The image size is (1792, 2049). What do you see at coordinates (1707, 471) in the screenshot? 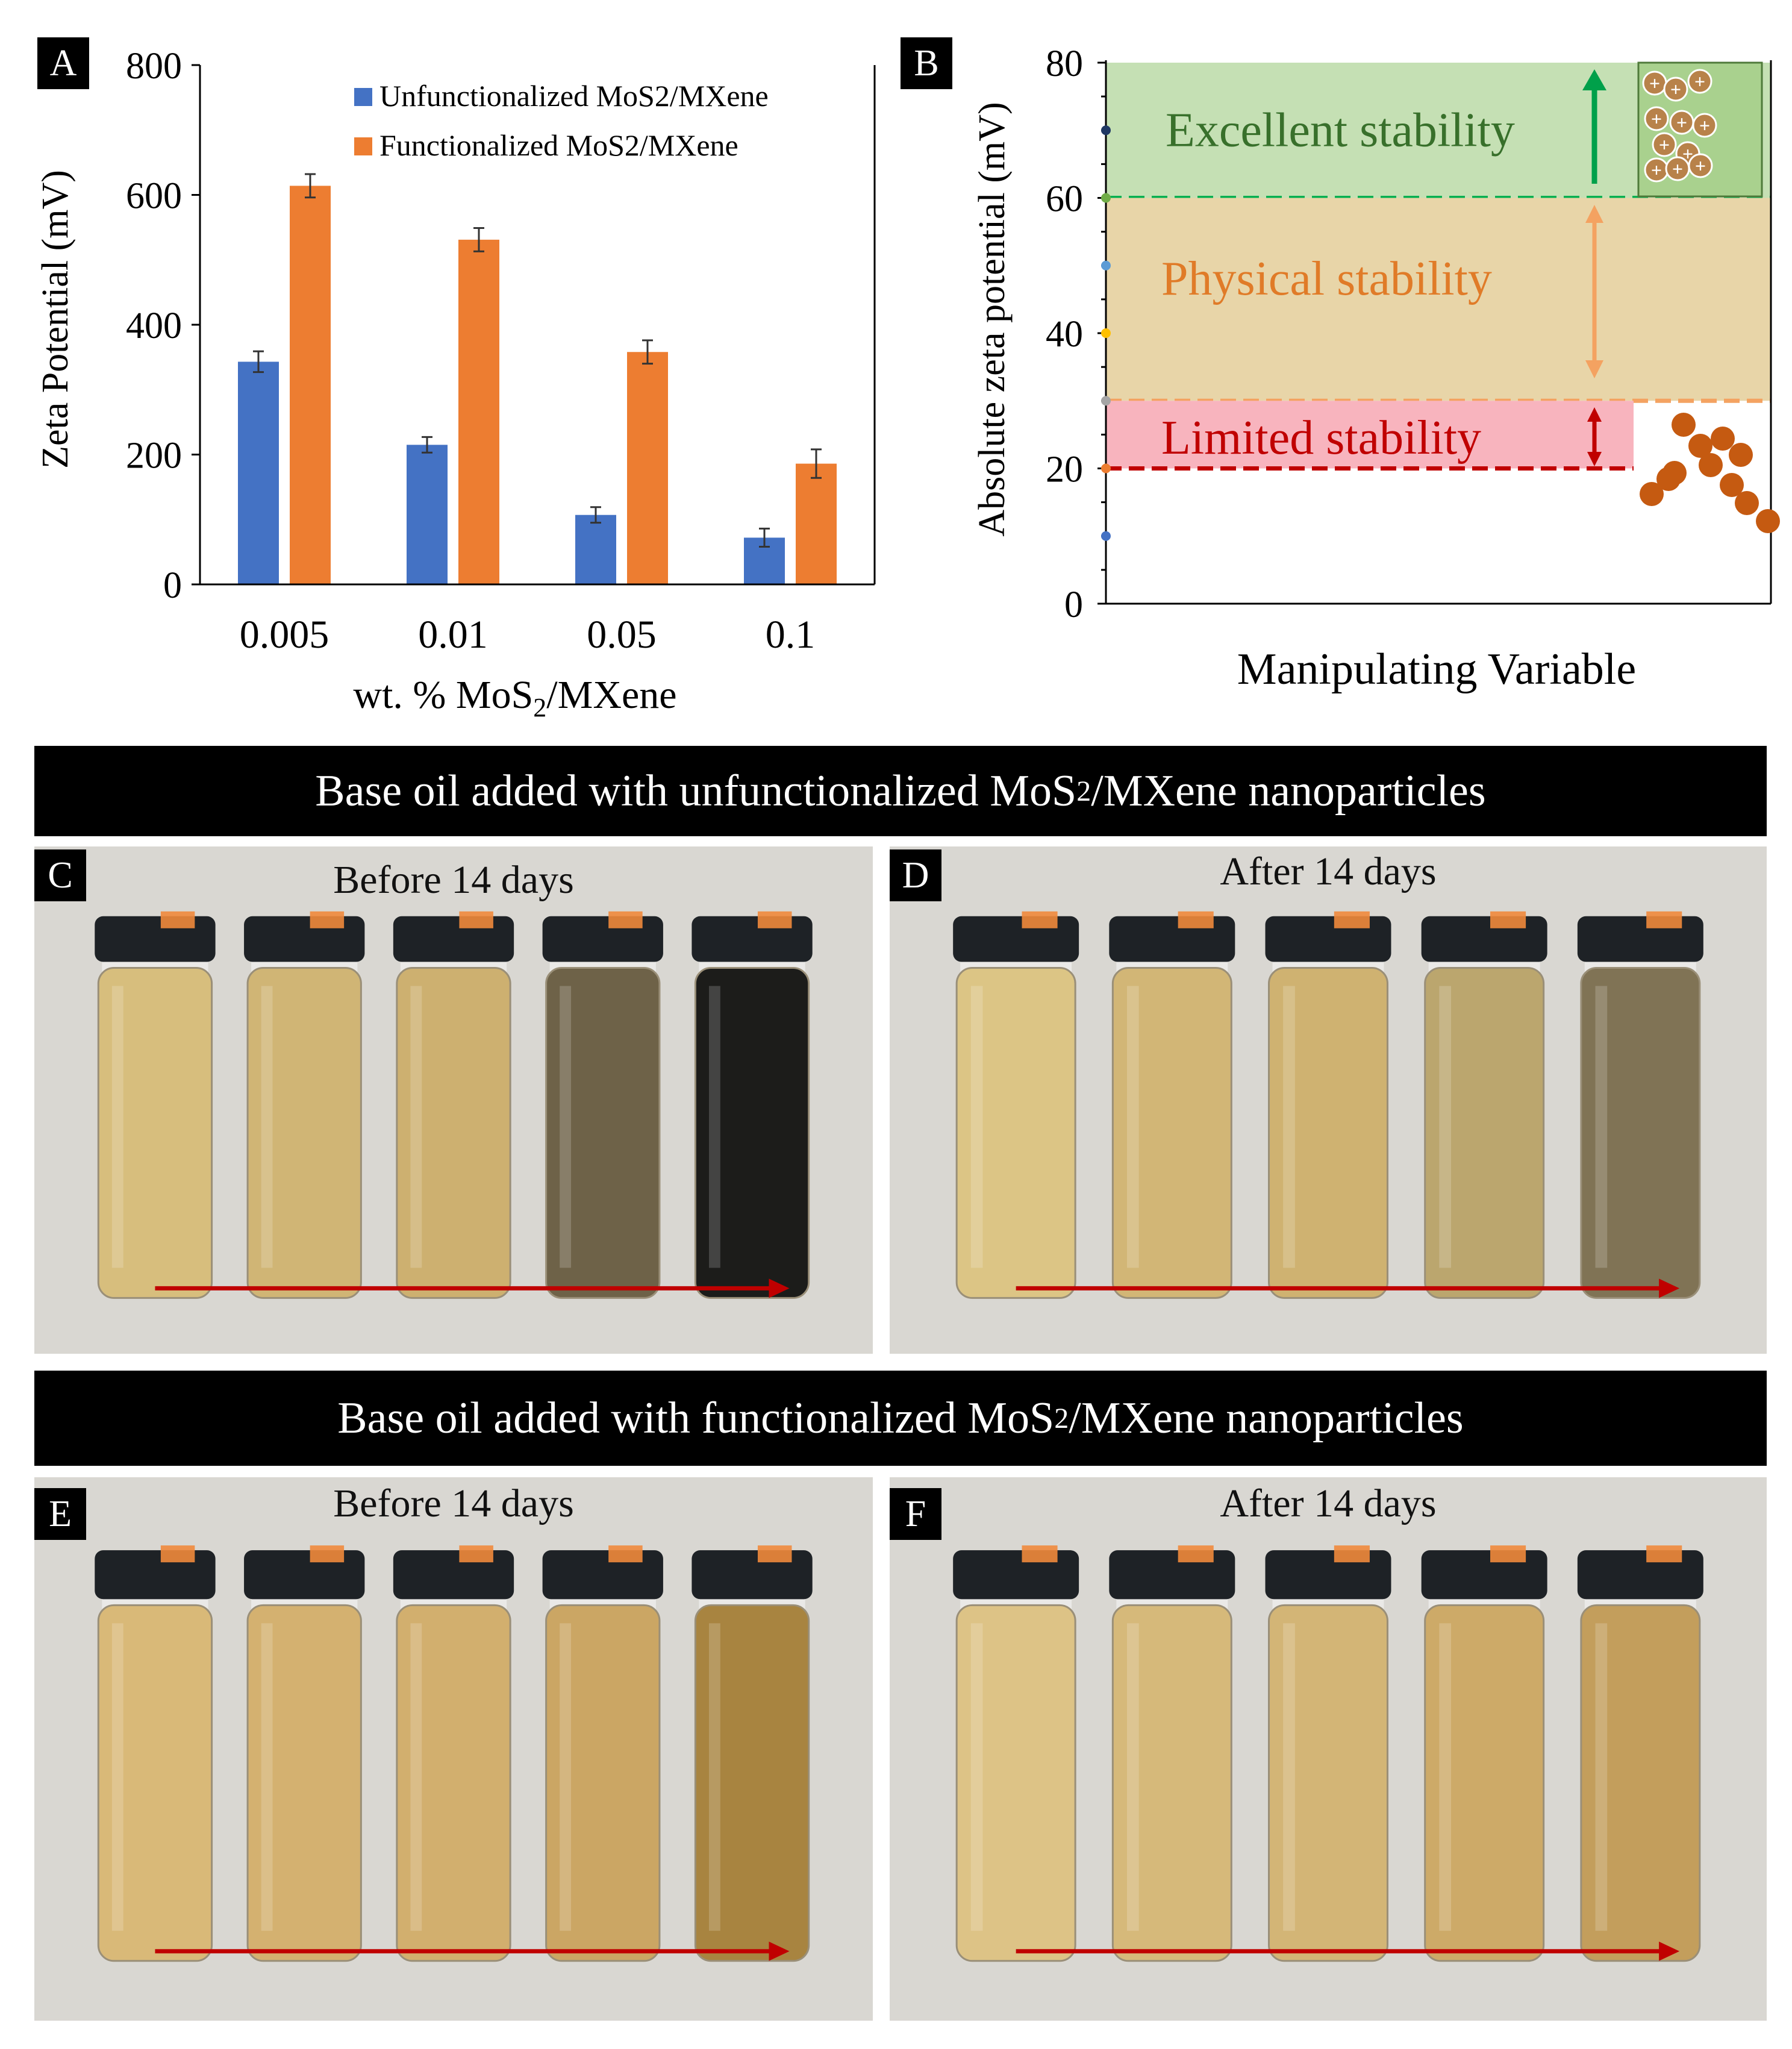
I see `agglomerated-particles-inset` at bounding box center [1707, 471].